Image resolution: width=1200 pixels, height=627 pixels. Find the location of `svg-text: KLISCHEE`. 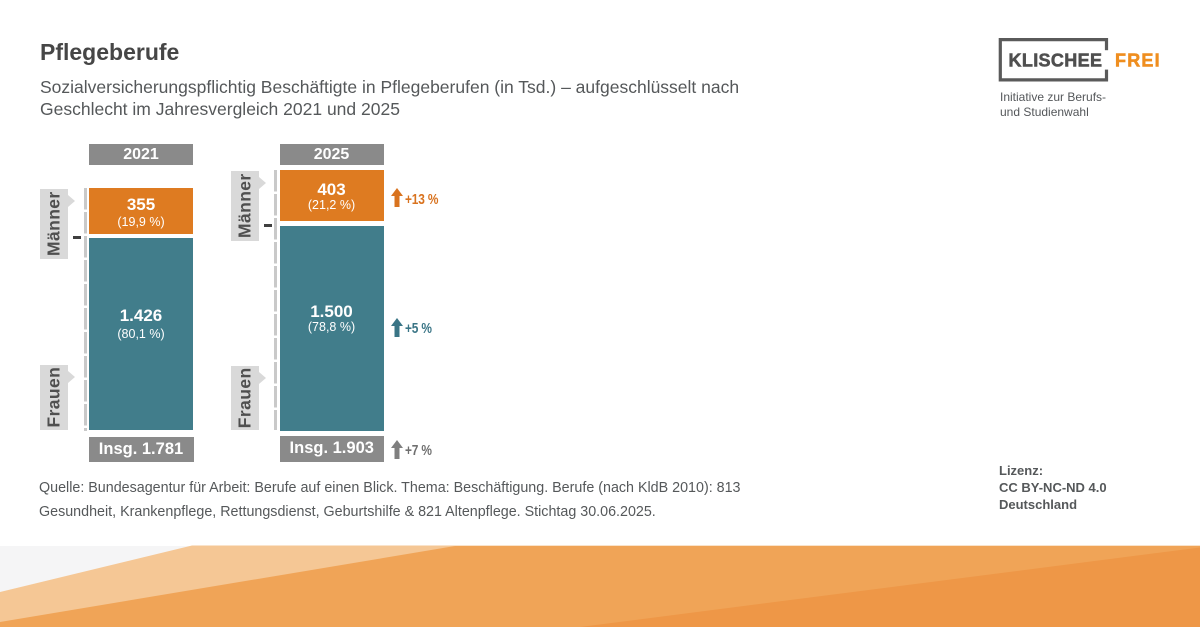

svg-text: KLISCHEE is located at coordinates (1056, 60).